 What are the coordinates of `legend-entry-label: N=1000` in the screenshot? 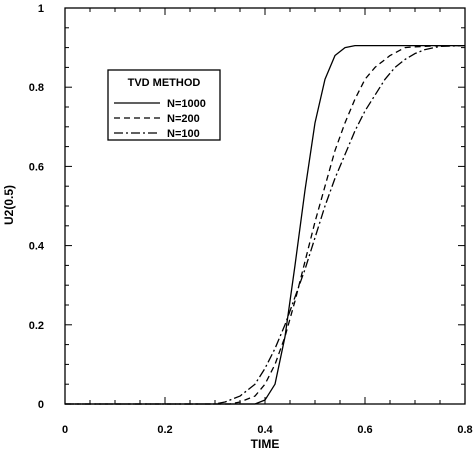 It's located at (186, 104).